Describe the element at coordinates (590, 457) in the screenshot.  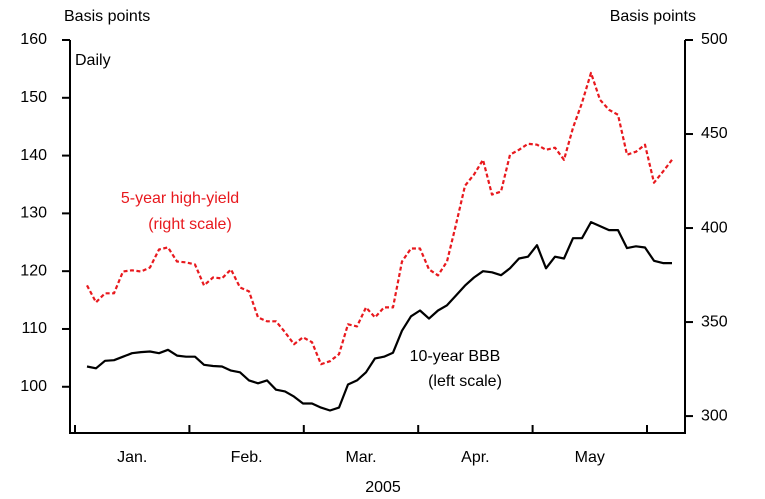
I see `x-tick-label: May` at that location.